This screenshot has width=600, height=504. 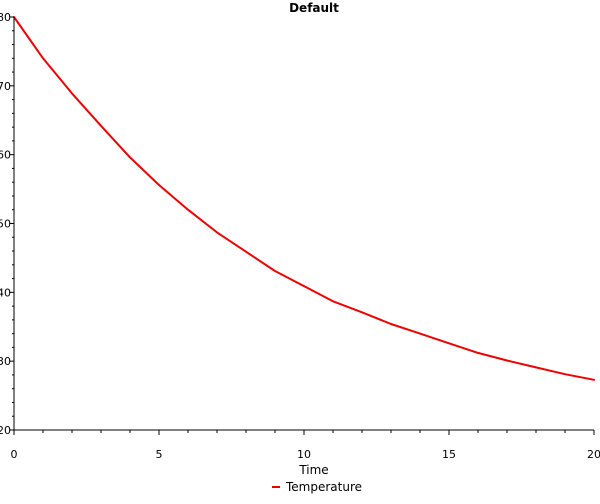 What do you see at coordinates (449, 454) in the screenshot?
I see `x-tick-label: 15` at bounding box center [449, 454].